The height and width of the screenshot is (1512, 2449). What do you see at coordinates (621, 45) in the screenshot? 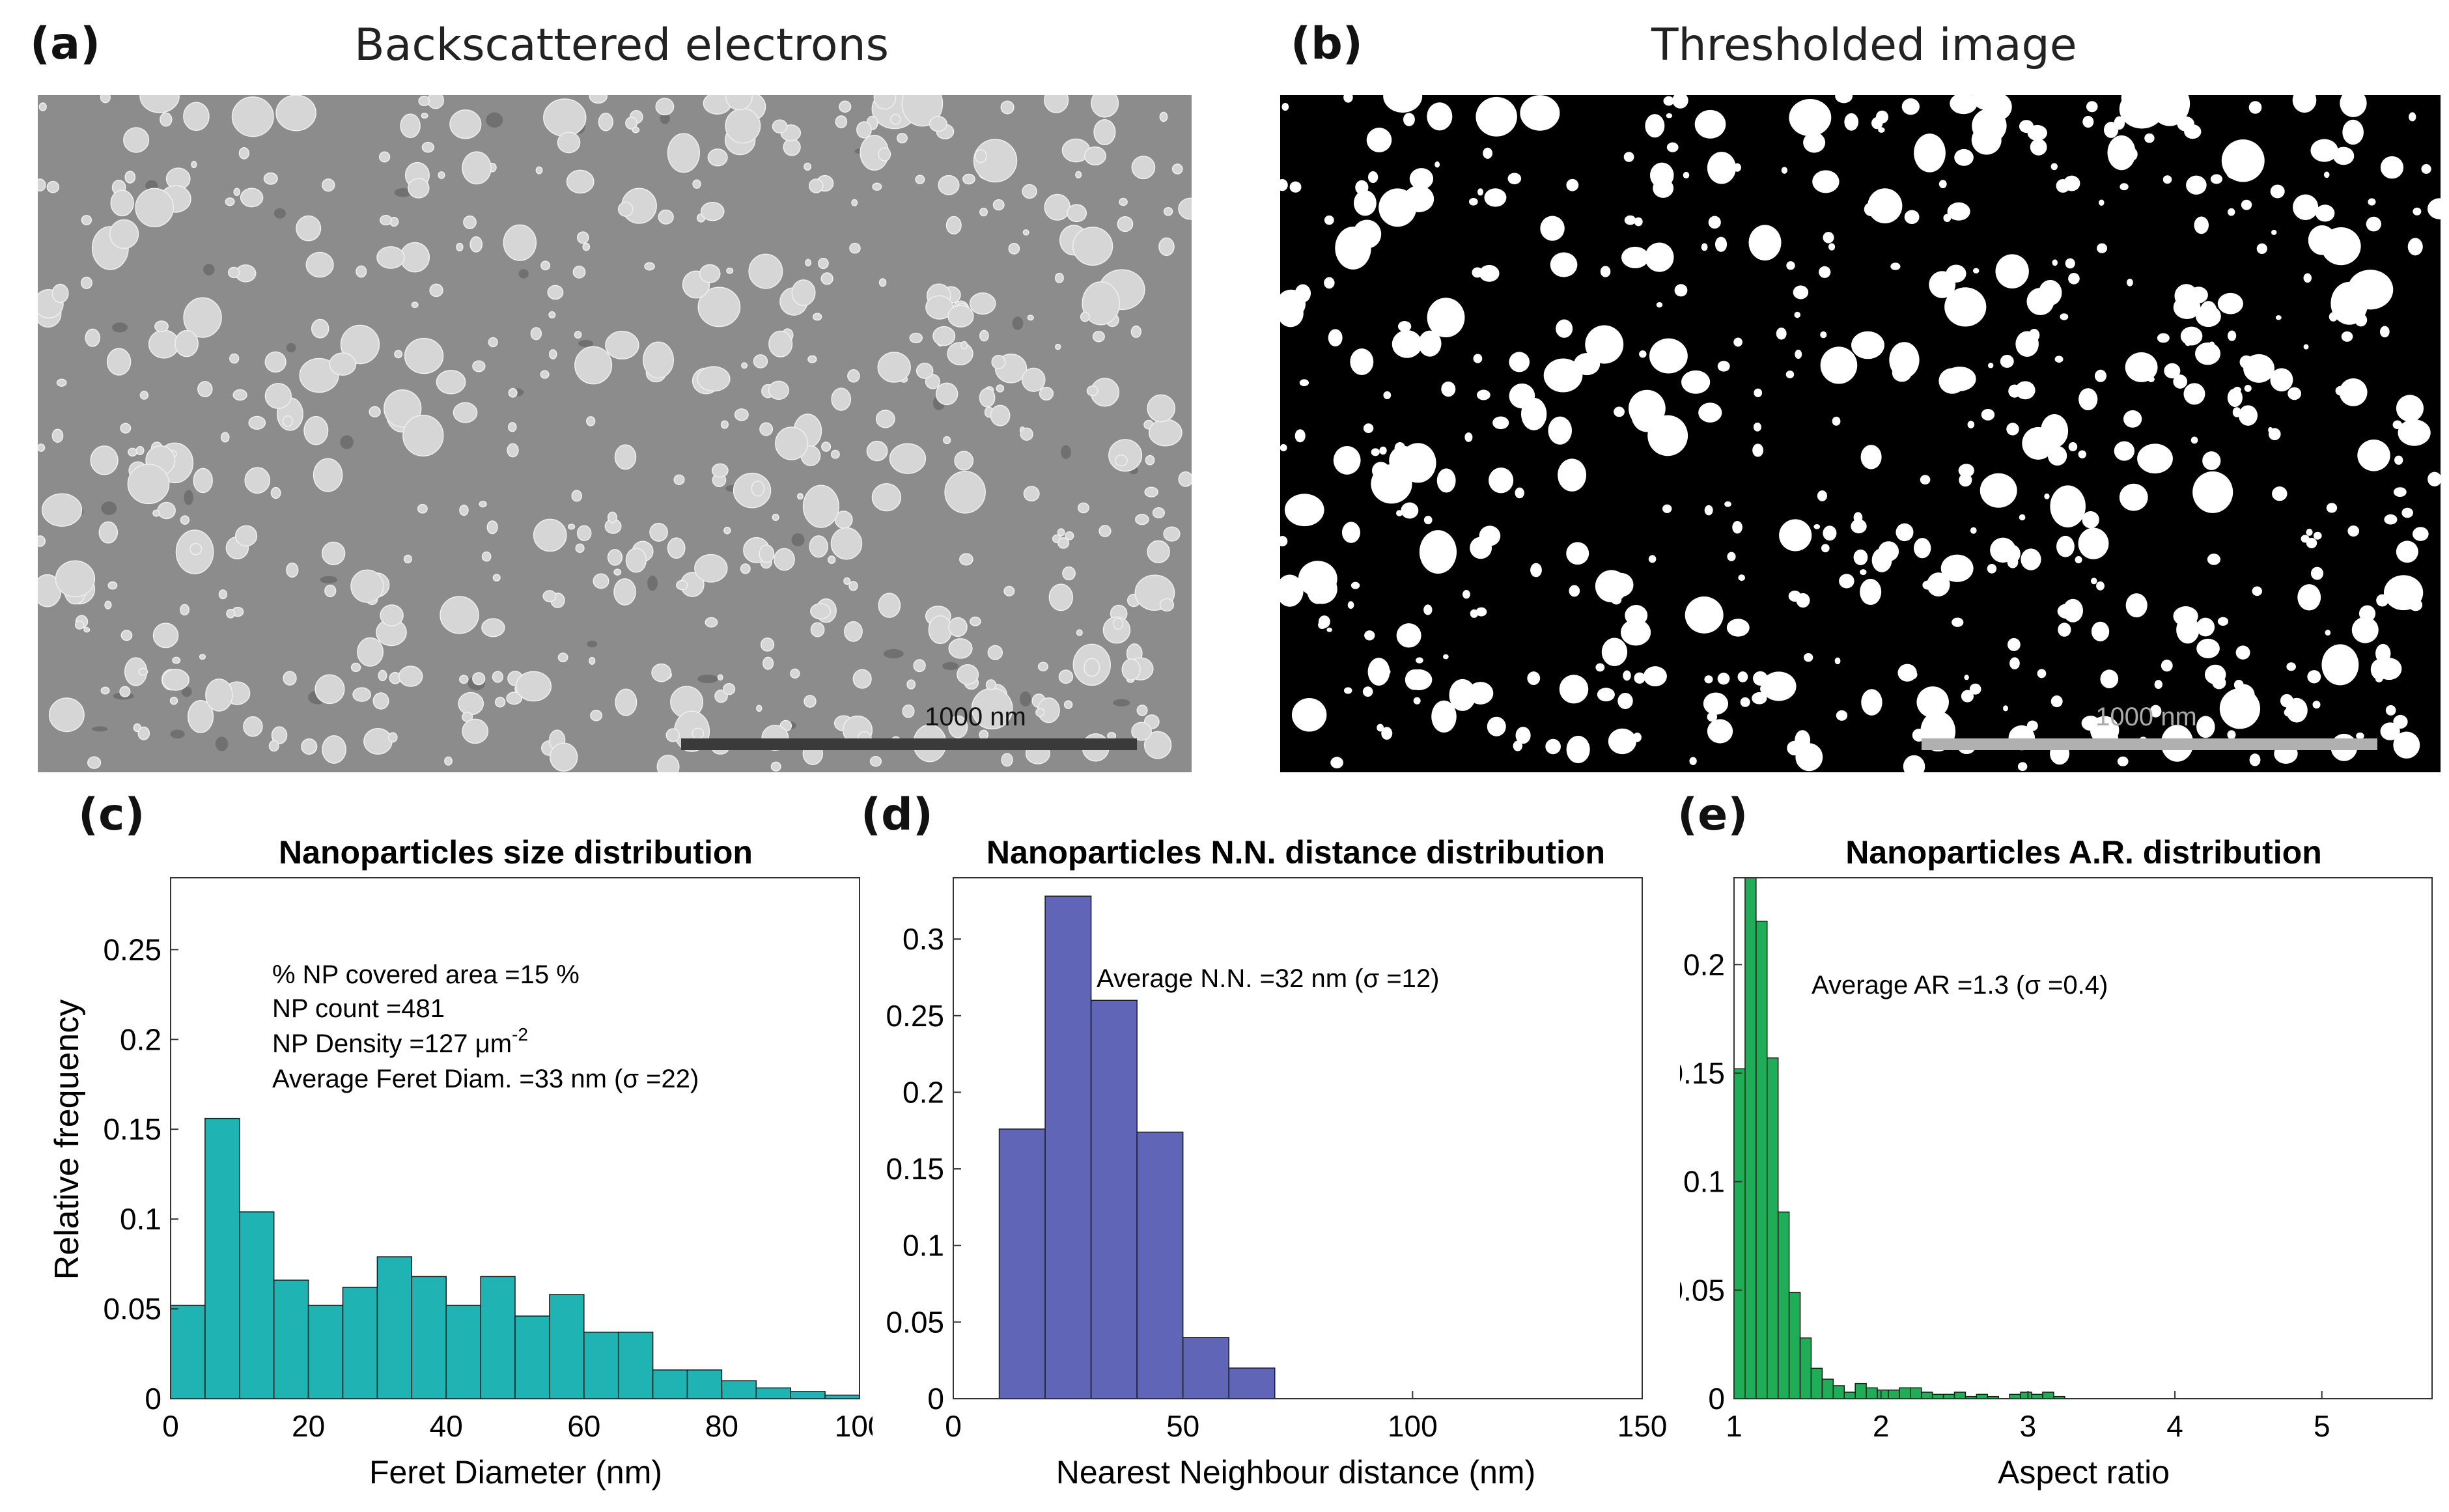
I see `panel-a-title: Backscattered electrons` at bounding box center [621, 45].